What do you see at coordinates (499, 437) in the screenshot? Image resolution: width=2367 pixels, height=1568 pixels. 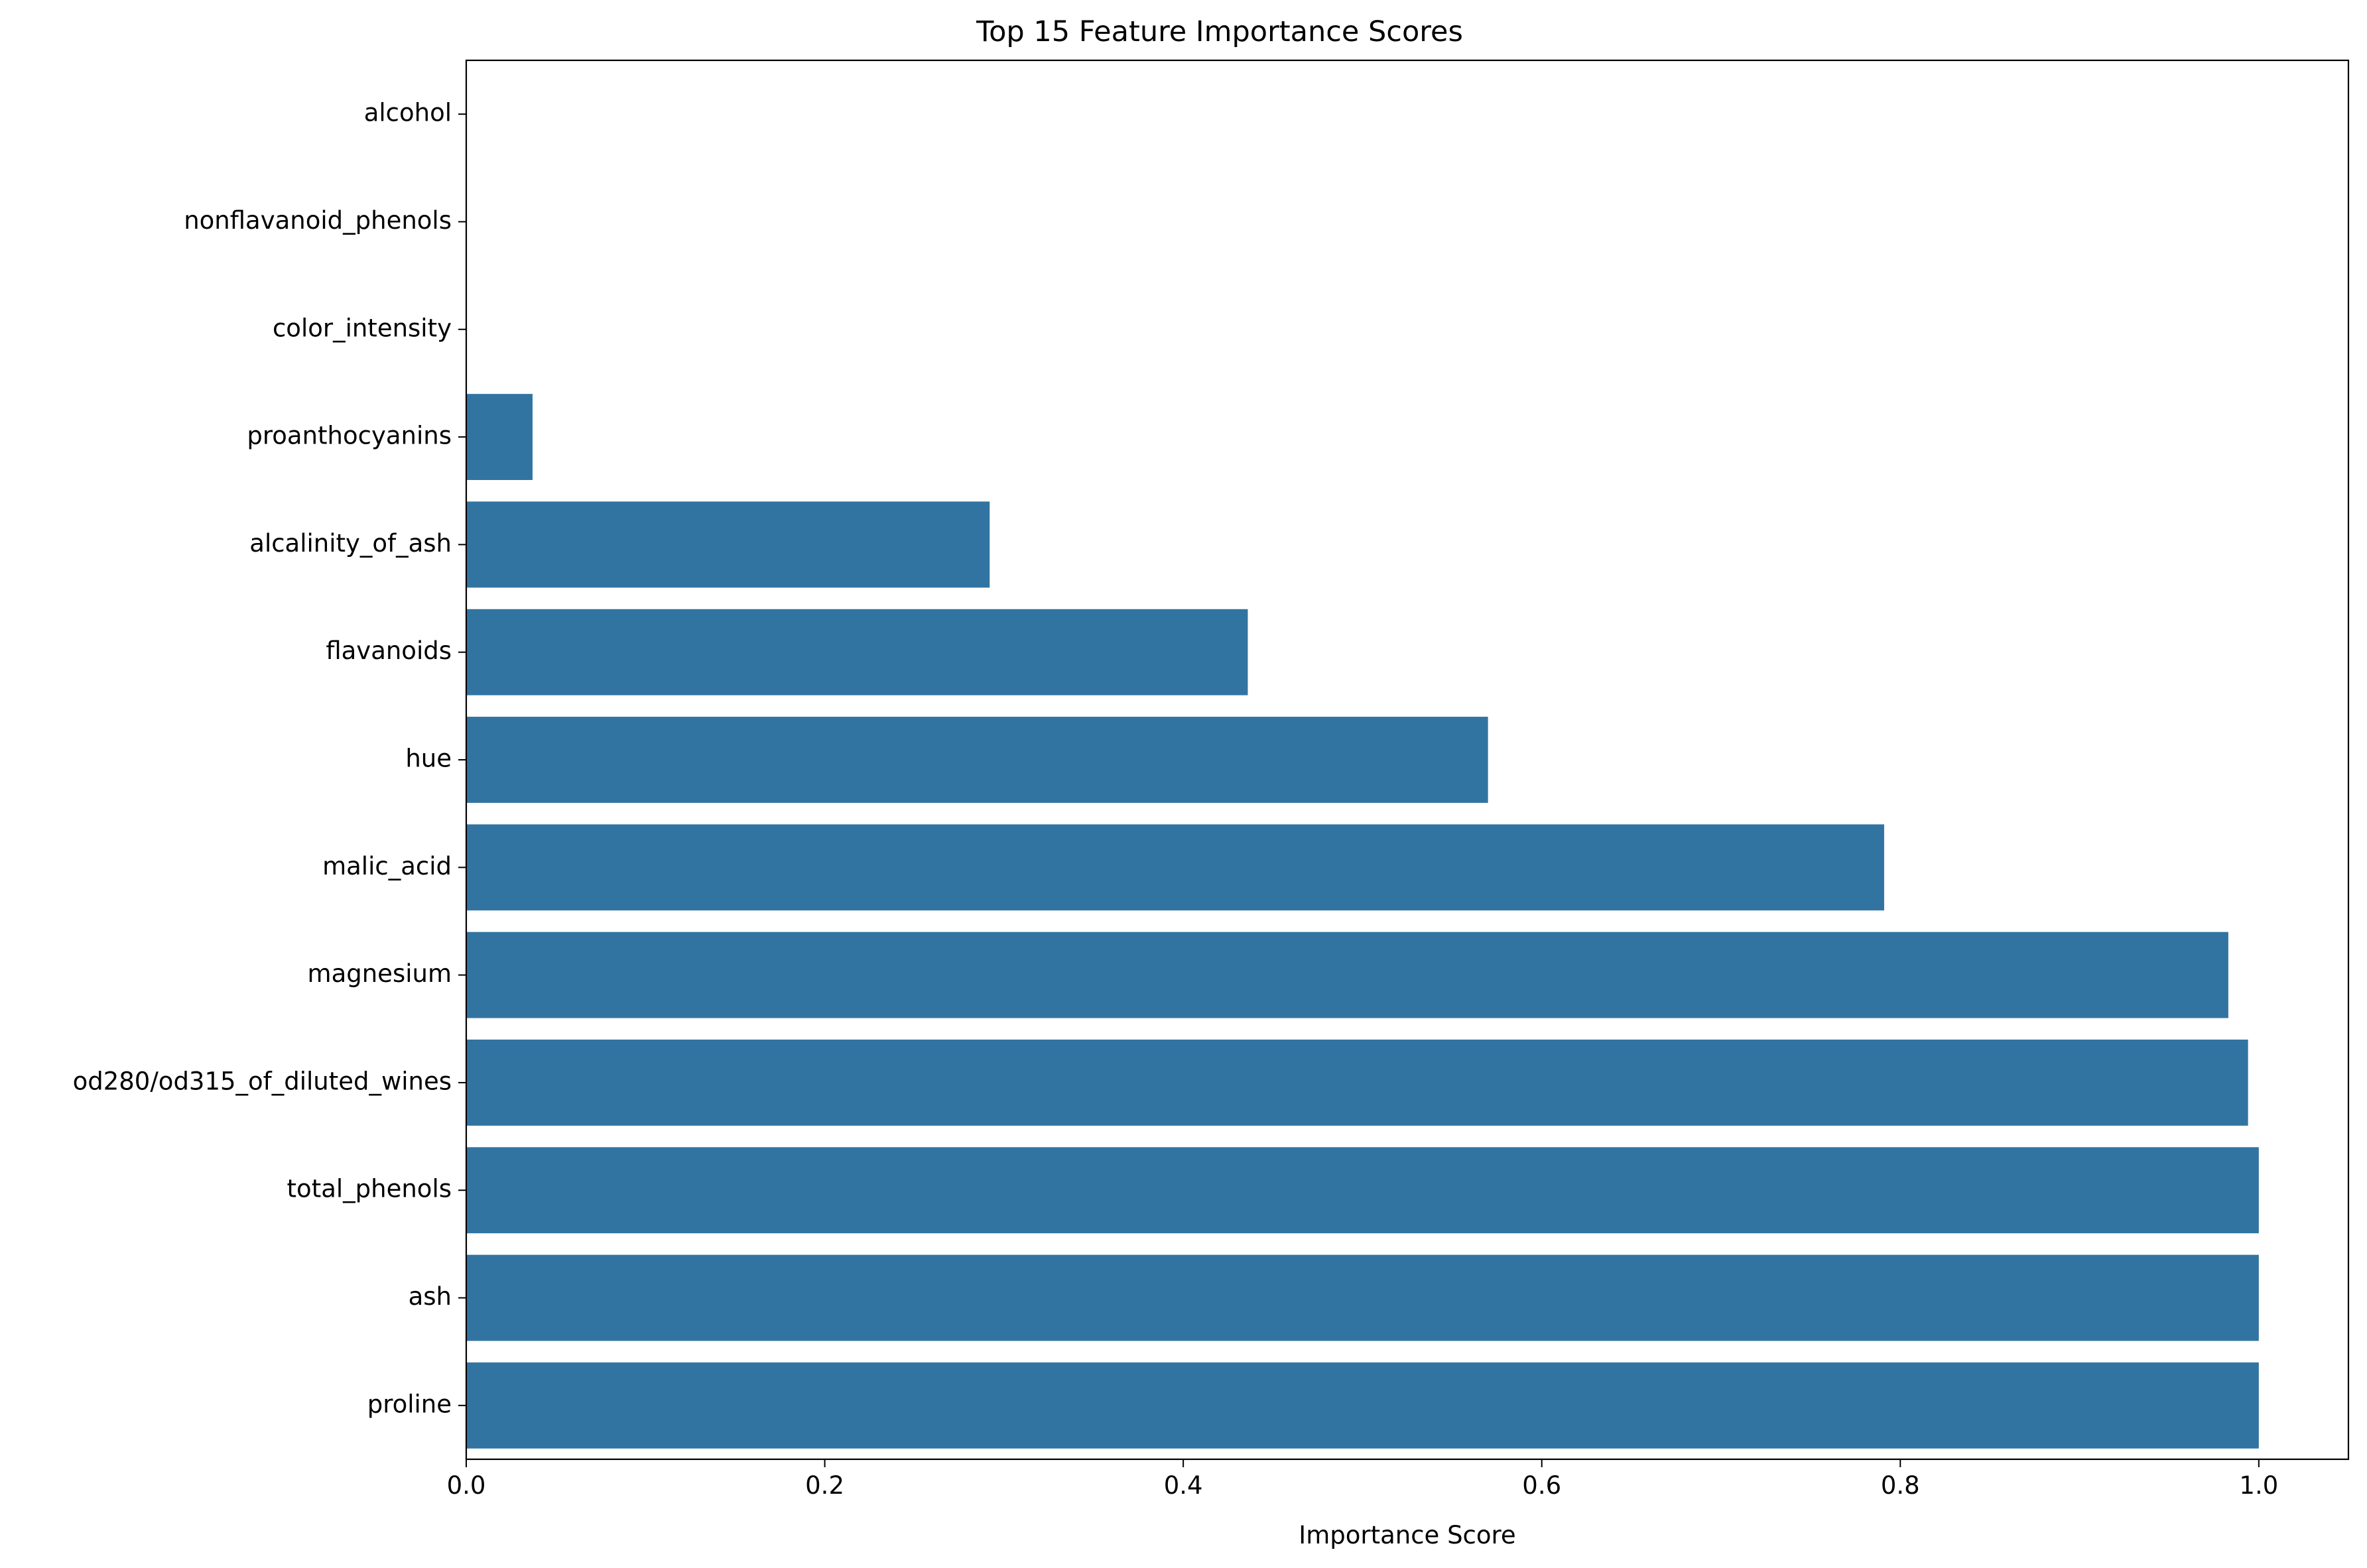 I see `bar-proanthocyanins` at bounding box center [499, 437].